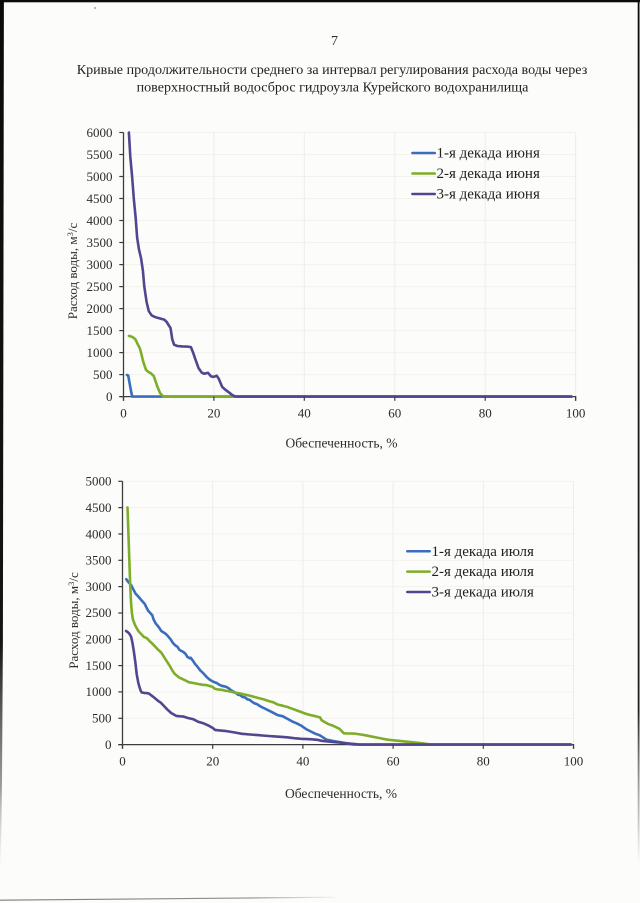 This screenshot has height=903, width=640. What do you see at coordinates (488, 195) in the screenshot?
I see `svg-text: 3-я декада июня` at bounding box center [488, 195].